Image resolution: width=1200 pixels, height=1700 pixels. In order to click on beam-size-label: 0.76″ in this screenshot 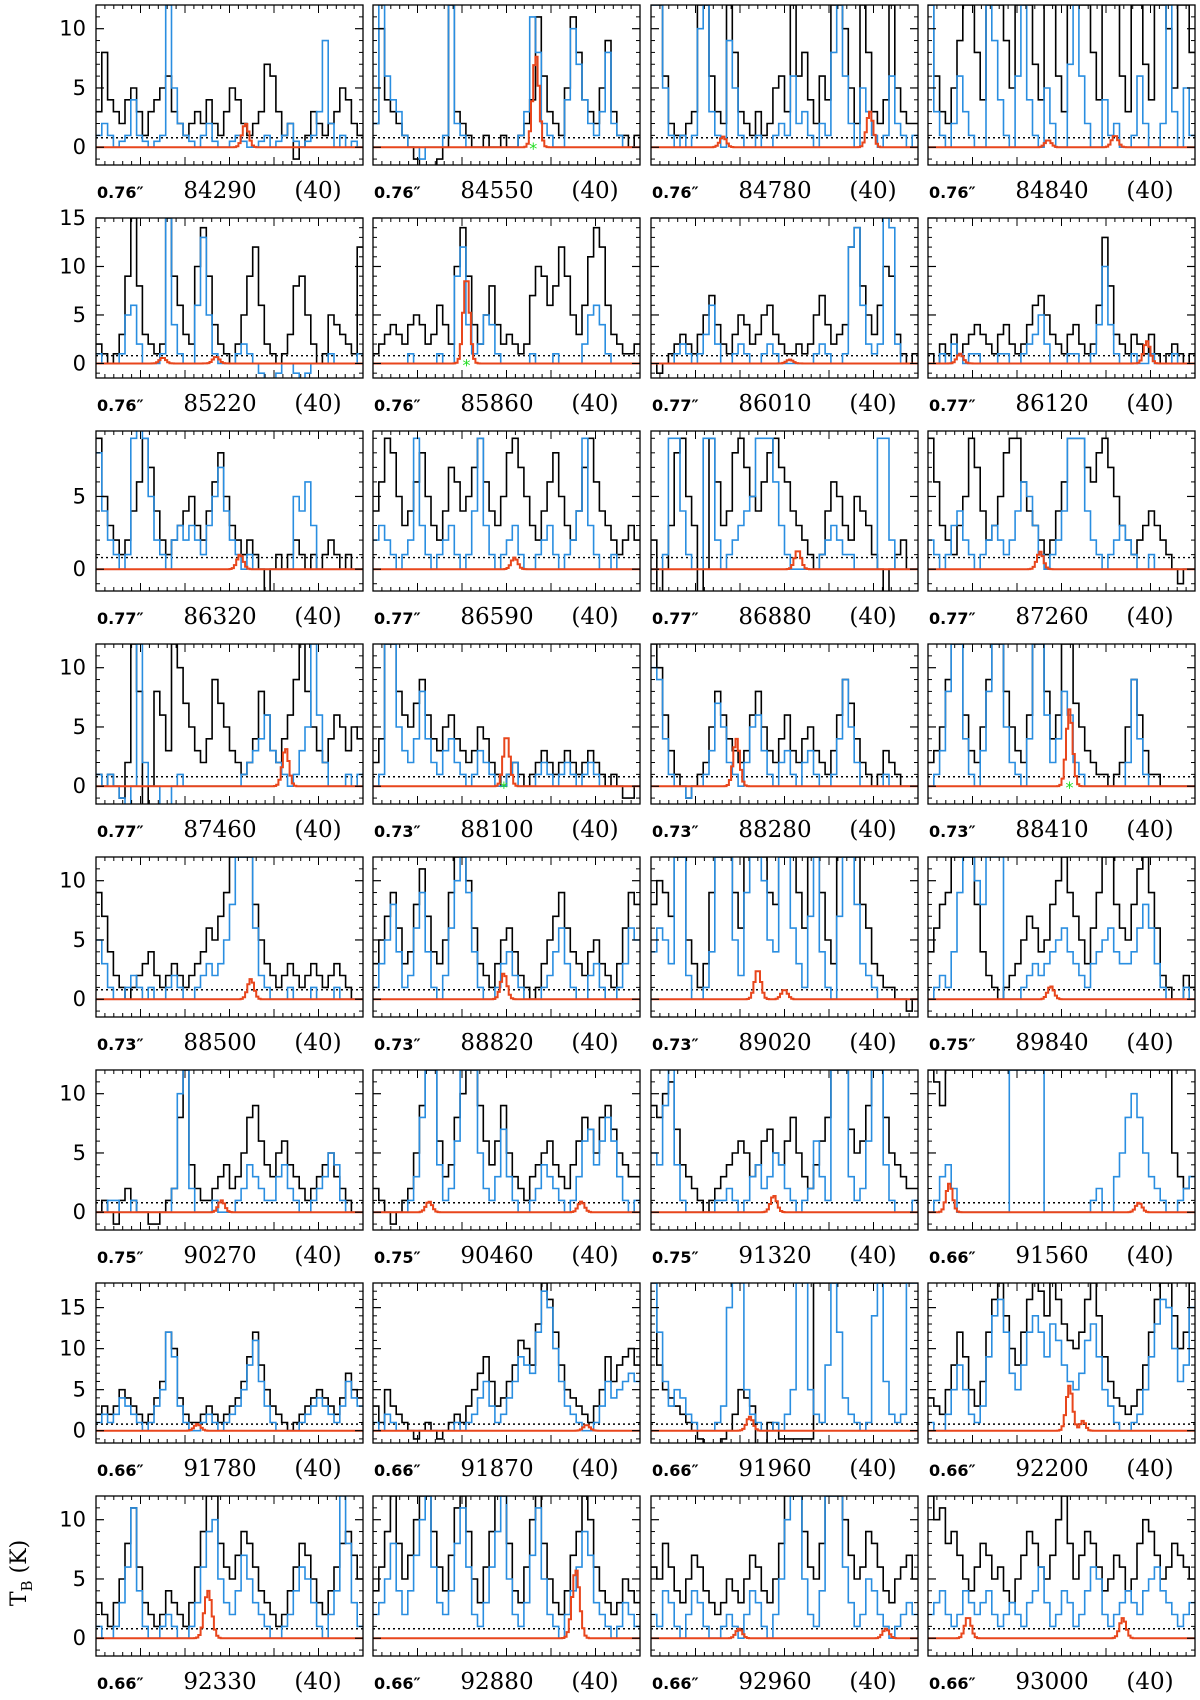, I will do `click(397, 192)`.